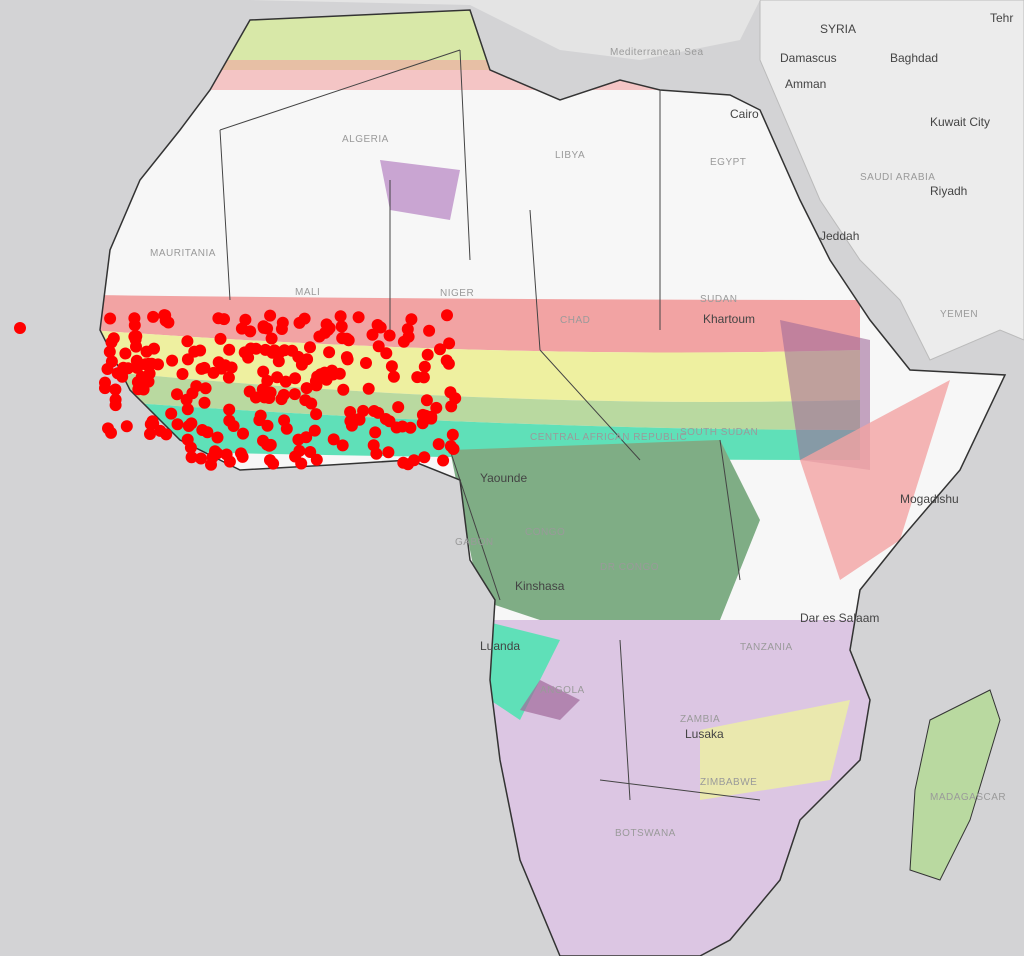  Describe the element at coordinates (1001, 18) in the screenshot. I see `city-label: Tehr` at that location.